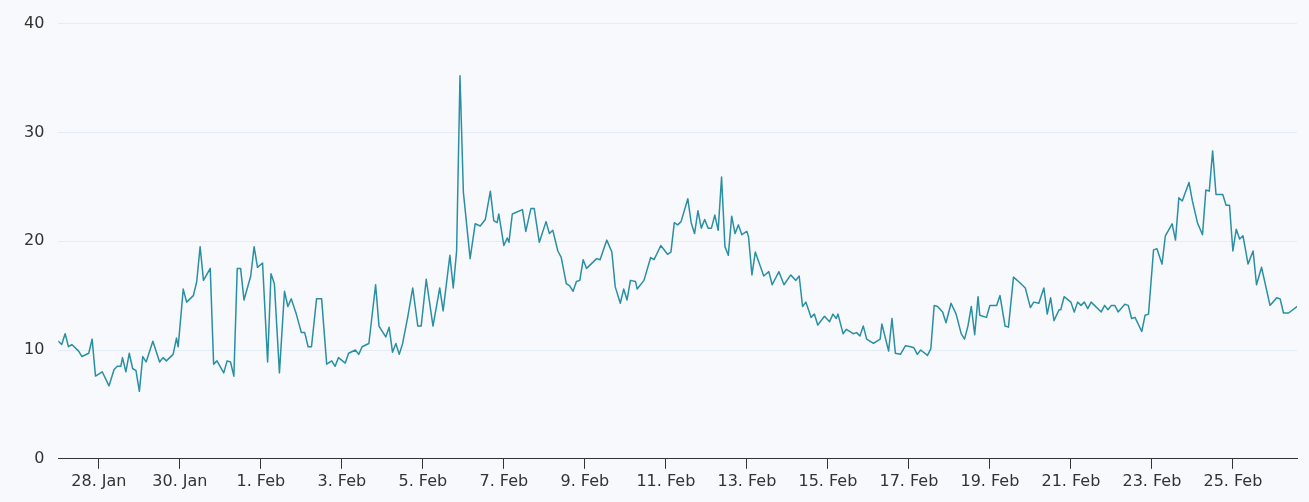 This screenshot has height=502, width=1309. Describe the element at coordinates (747, 480) in the screenshot. I see `x-tick-label: 13. Feb` at that location.